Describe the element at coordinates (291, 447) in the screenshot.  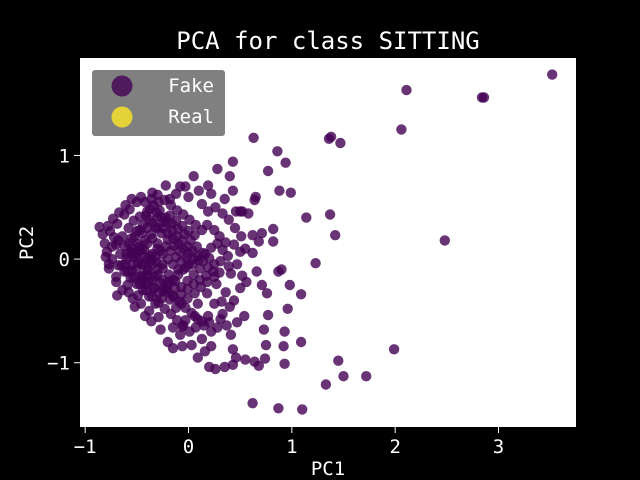
I see `x-tick-label: 1` at that location.